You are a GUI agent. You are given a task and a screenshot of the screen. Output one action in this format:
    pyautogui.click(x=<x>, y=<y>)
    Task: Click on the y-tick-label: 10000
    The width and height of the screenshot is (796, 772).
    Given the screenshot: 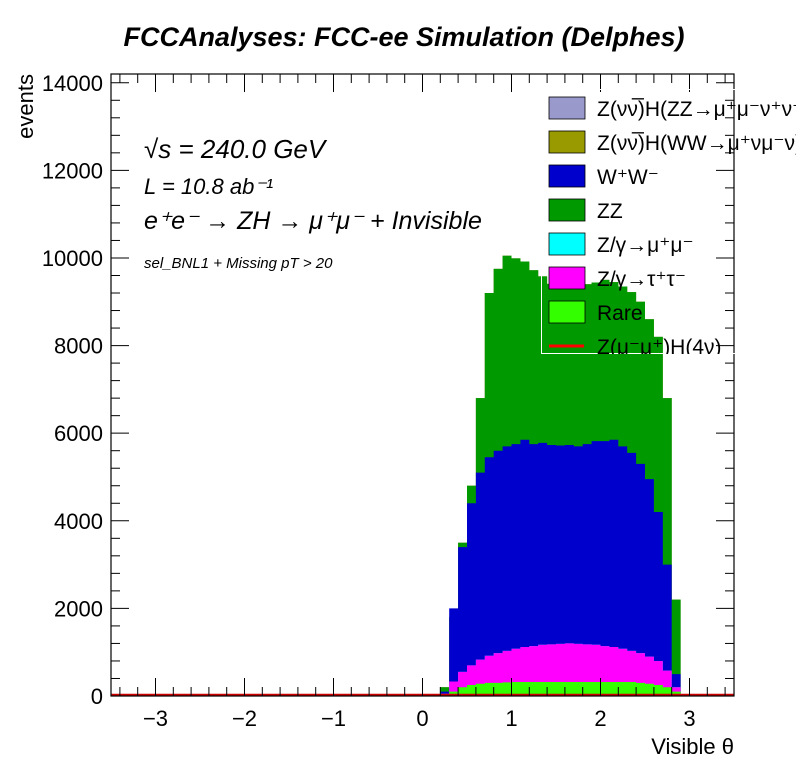 What is the action you would take?
    pyautogui.click(x=72, y=258)
    